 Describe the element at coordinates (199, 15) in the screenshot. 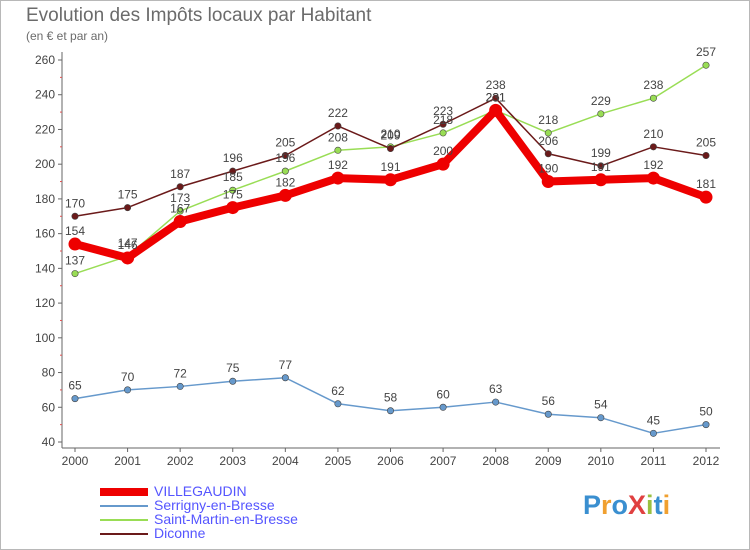

I see `chart-title: Evolution des Impôts locaux par Habitant` at that location.